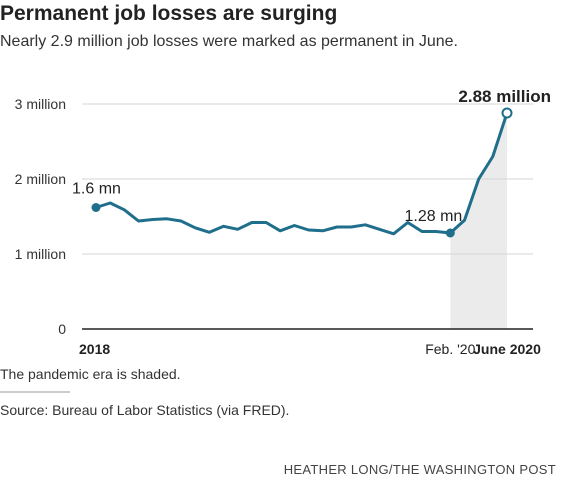 This screenshot has width=562, height=500. What do you see at coordinates (40, 254) in the screenshot?
I see `y-tick-label: 1 million` at bounding box center [40, 254].